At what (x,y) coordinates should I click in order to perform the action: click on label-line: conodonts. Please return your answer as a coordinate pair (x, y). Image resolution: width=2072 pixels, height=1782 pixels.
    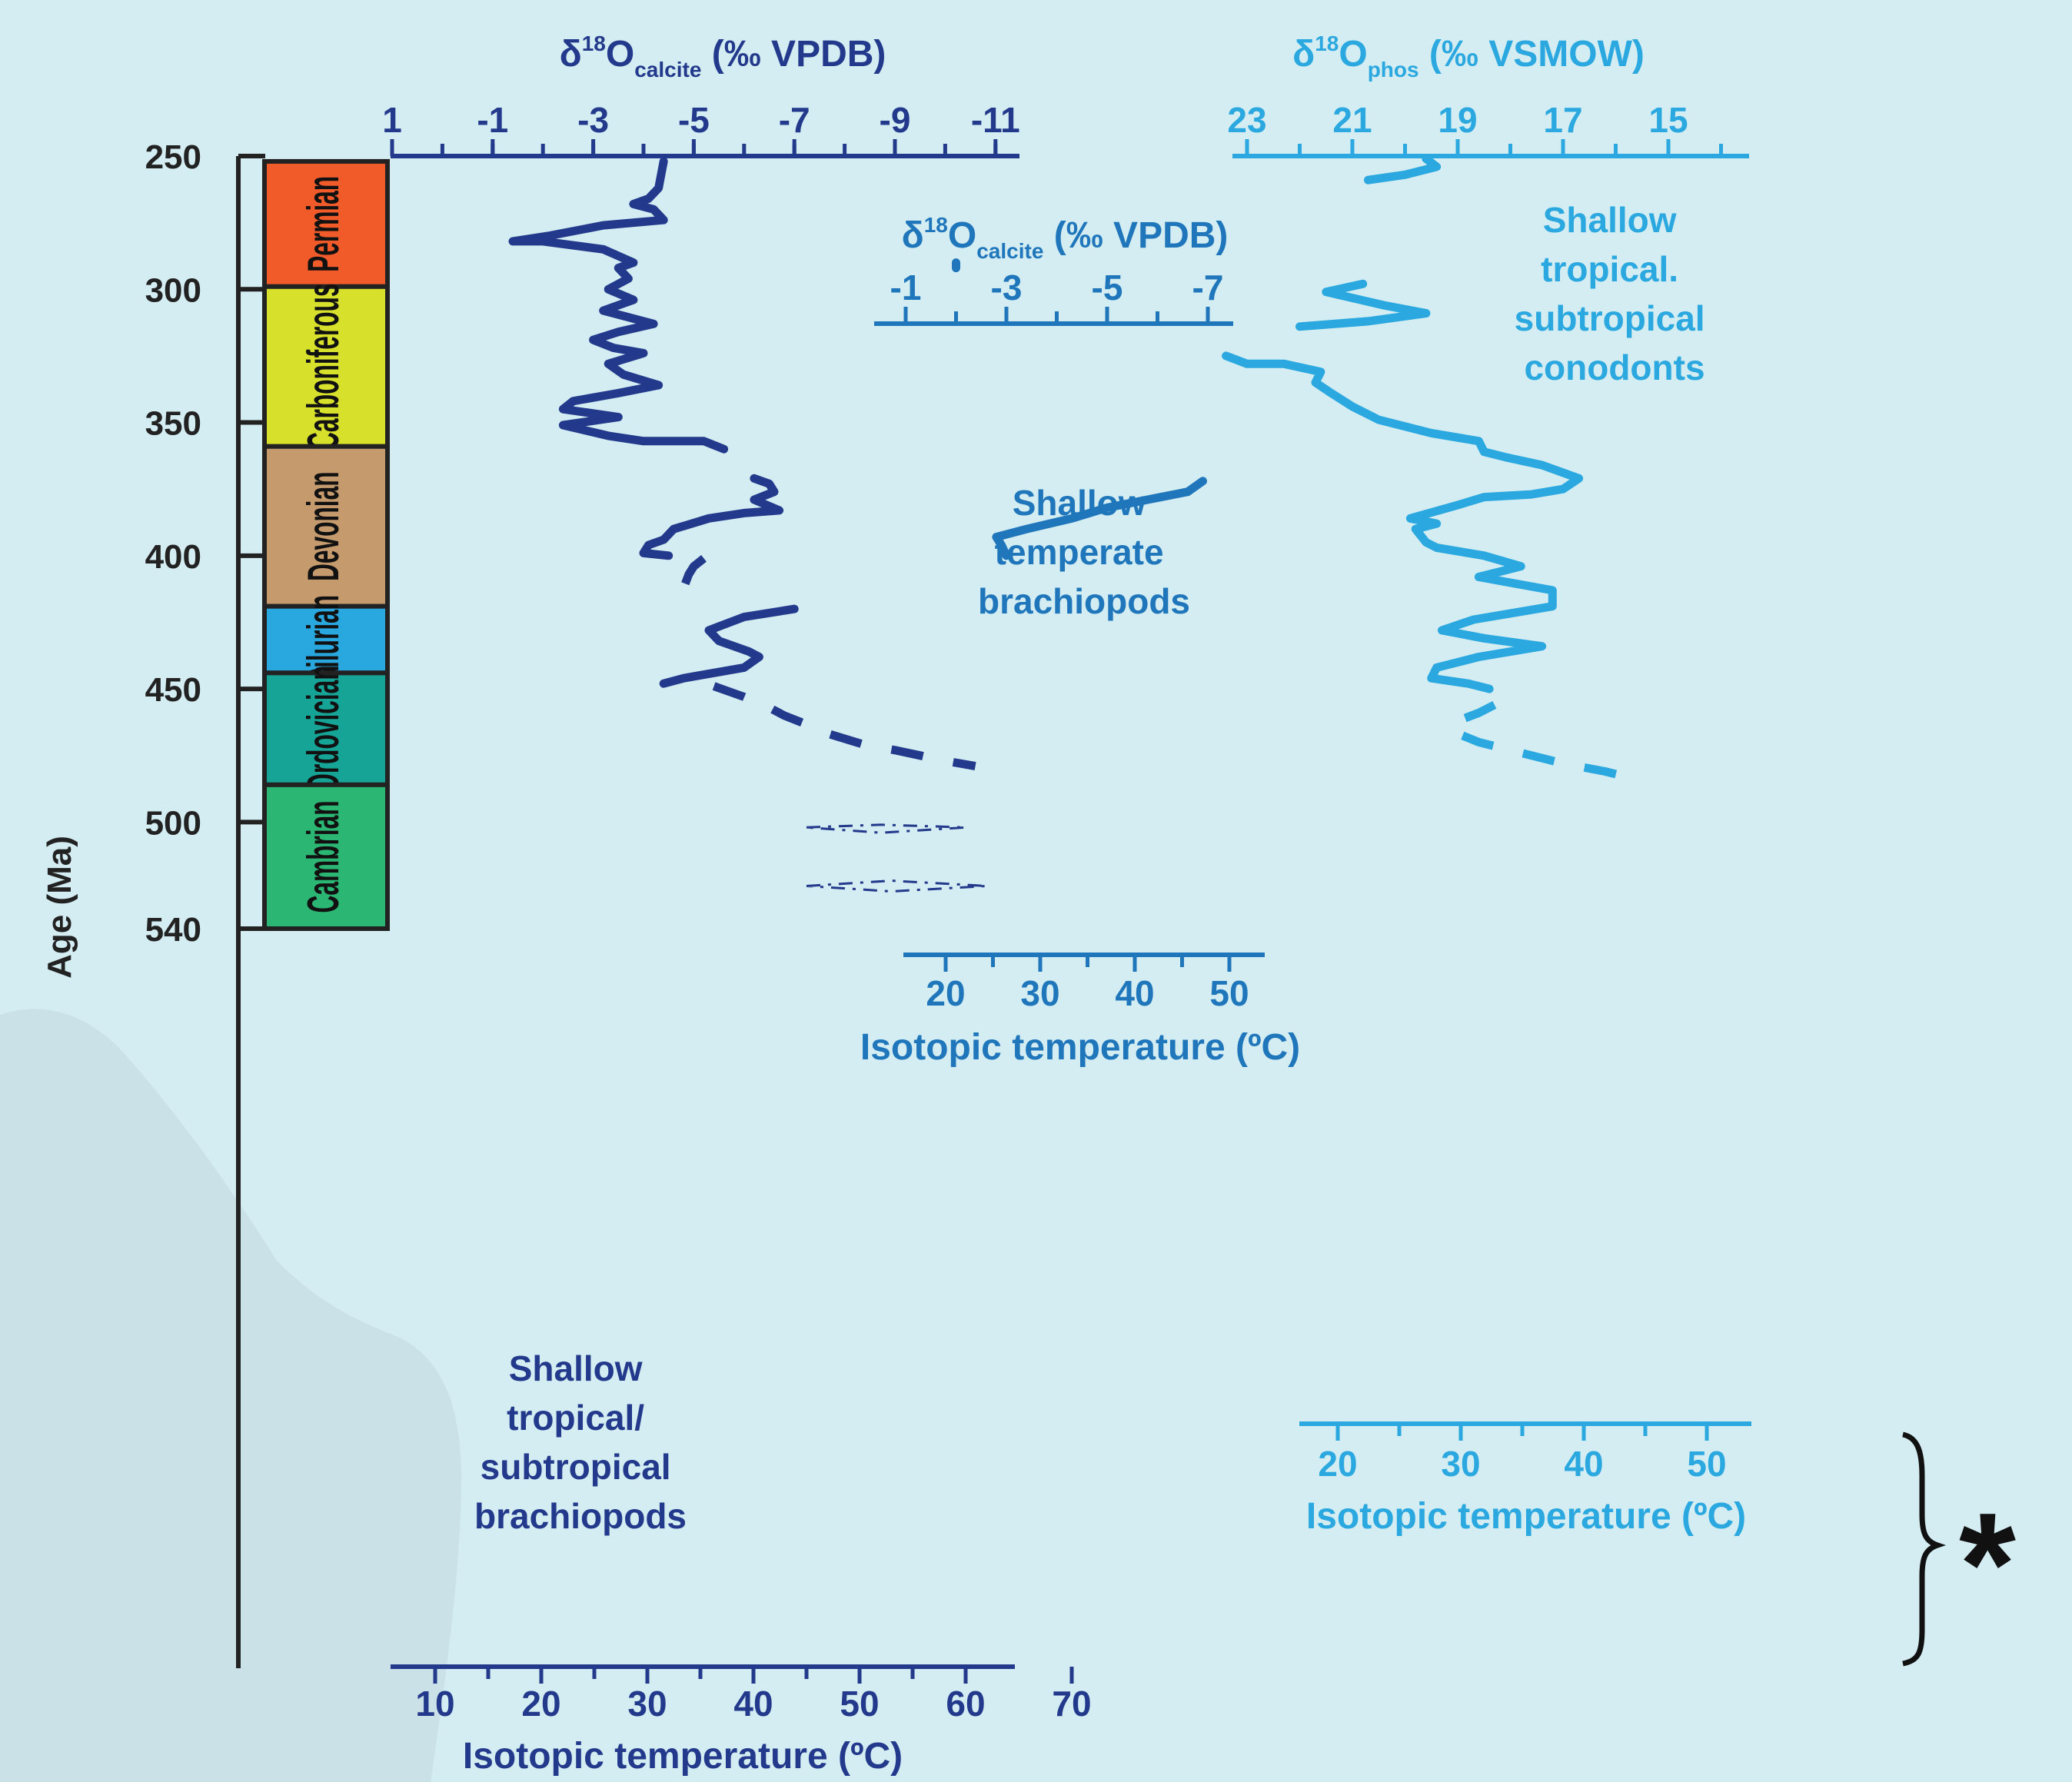
    Looking at the image, I should click on (1614, 367).